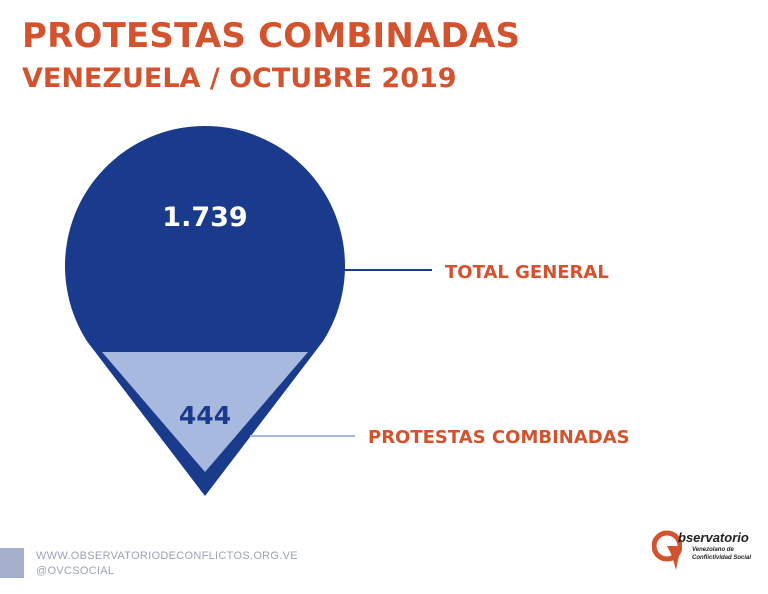 The height and width of the screenshot is (594, 768). I want to click on total-value-label: 1.739, so click(204, 217).